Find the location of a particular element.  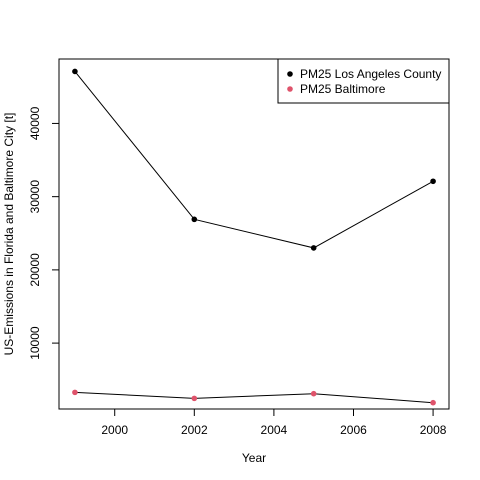

x-axis: 2000 2002 2004 2006 2008 is located at coordinates (274, 423).